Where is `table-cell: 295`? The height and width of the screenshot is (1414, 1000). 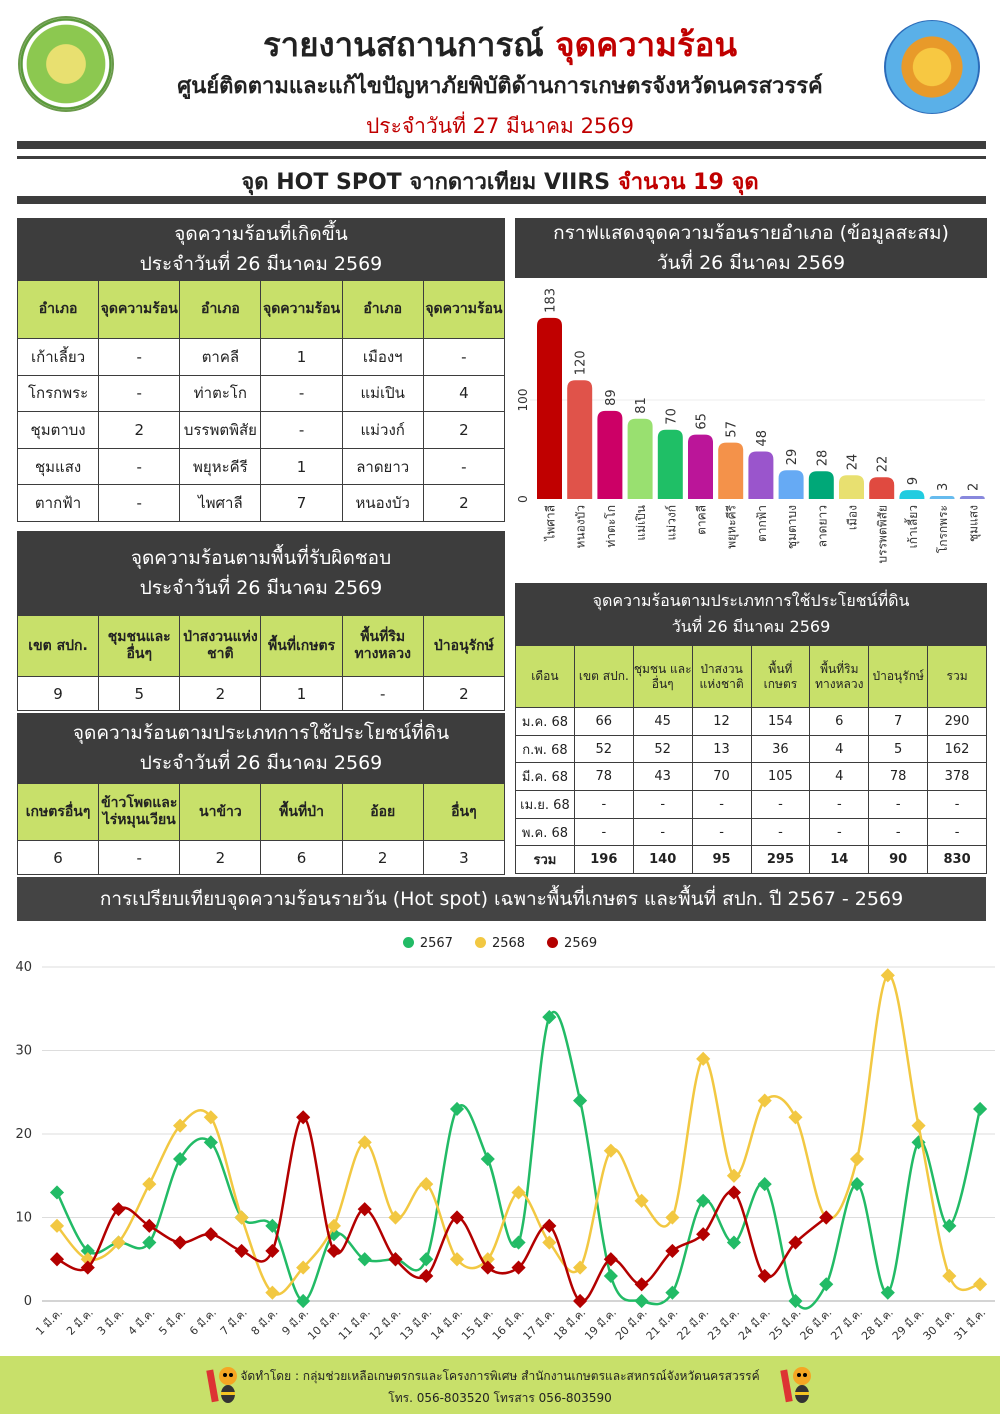
table-cell: 295 is located at coordinates (780, 860).